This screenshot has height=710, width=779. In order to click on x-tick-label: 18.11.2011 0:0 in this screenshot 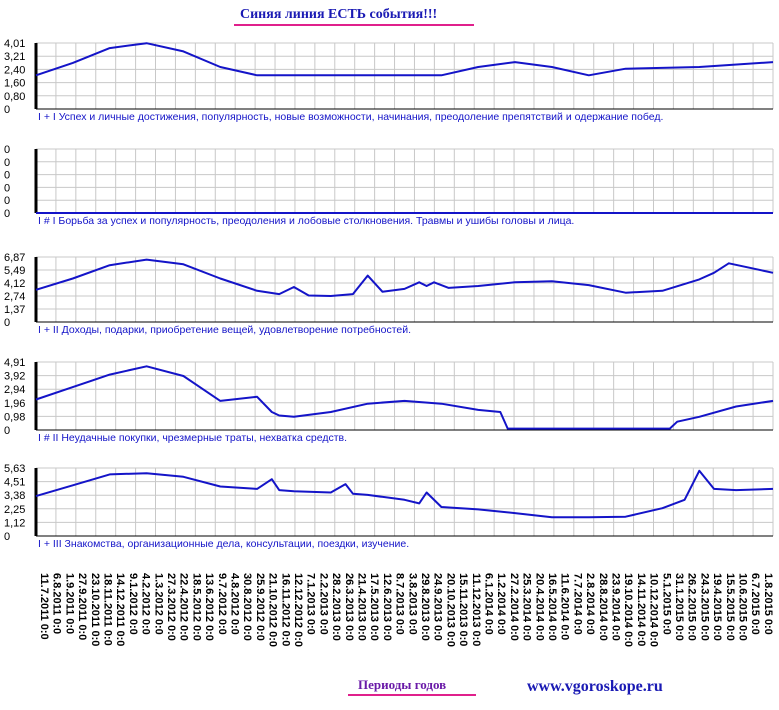, I will do `click(108, 609)`.